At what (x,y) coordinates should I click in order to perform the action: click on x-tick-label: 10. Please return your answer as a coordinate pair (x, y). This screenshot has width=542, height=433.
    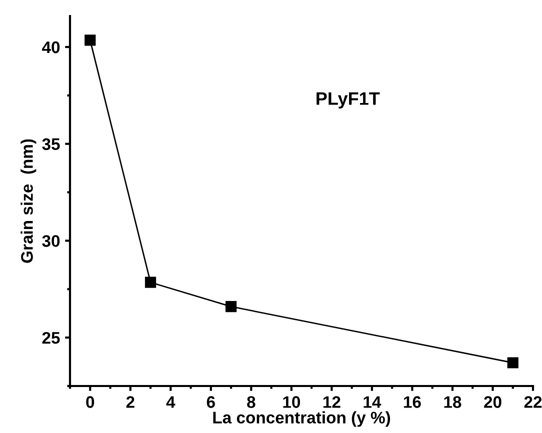
    Looking at the image, I should click on (291, 402).